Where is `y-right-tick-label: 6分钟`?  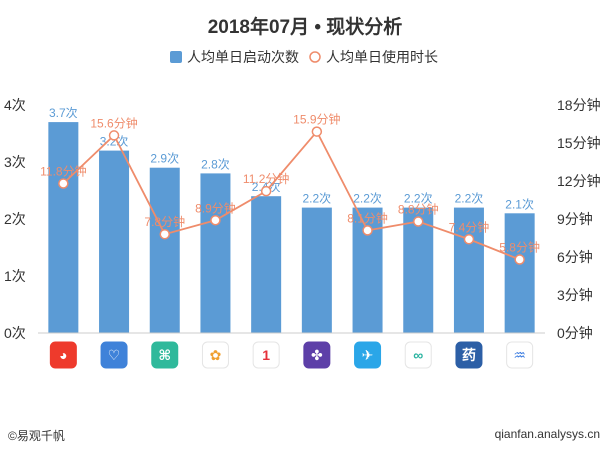 y-right-tick-label: 6分钟 is located at coordinates (575, 257).